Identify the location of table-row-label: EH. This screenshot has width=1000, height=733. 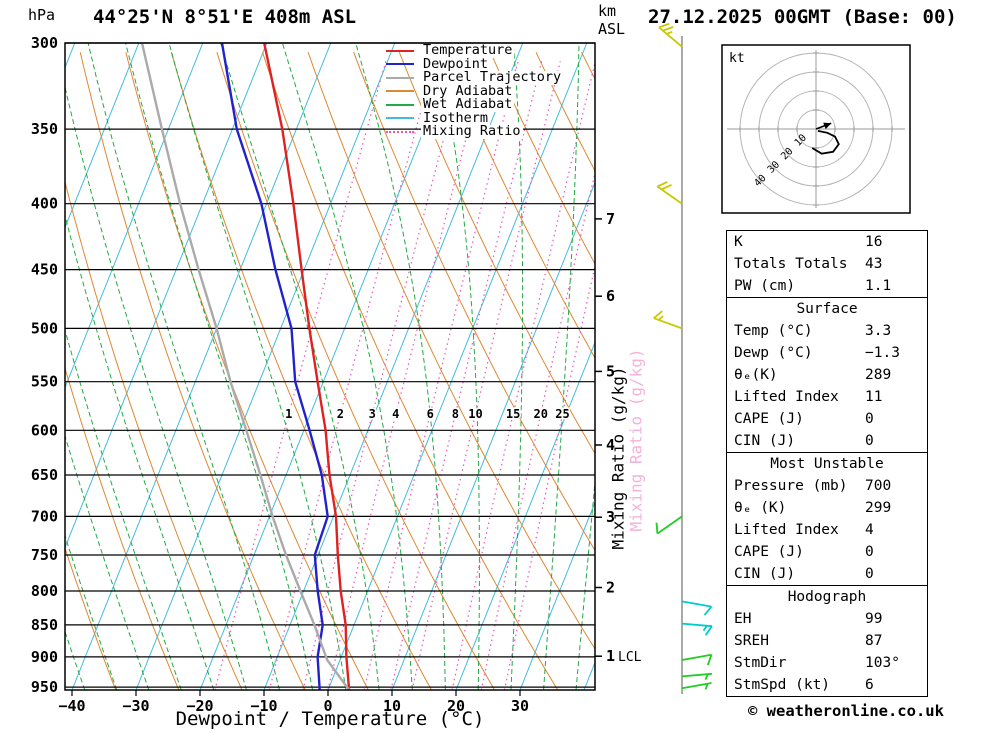
(743, 619).